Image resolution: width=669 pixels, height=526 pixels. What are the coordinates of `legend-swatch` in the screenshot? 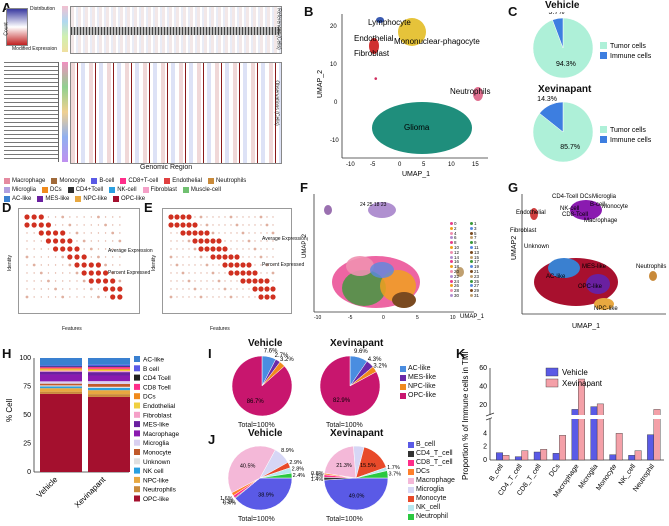 It's located at (603, 139).